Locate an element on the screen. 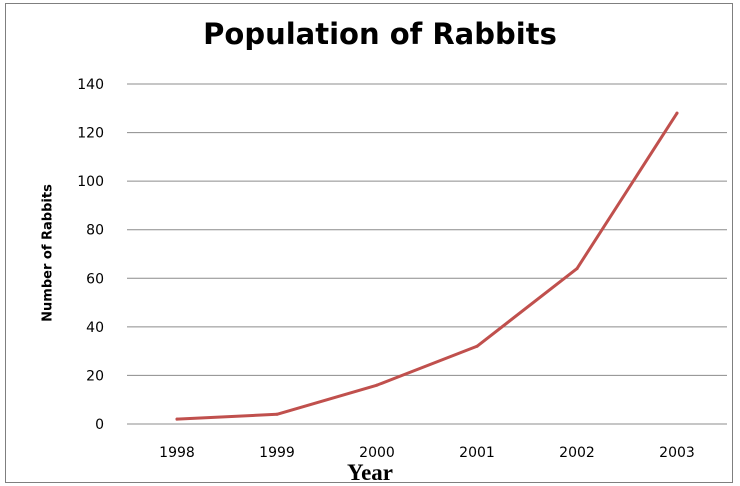  y-tick-label: 0 is located at coordinates (99, 425).